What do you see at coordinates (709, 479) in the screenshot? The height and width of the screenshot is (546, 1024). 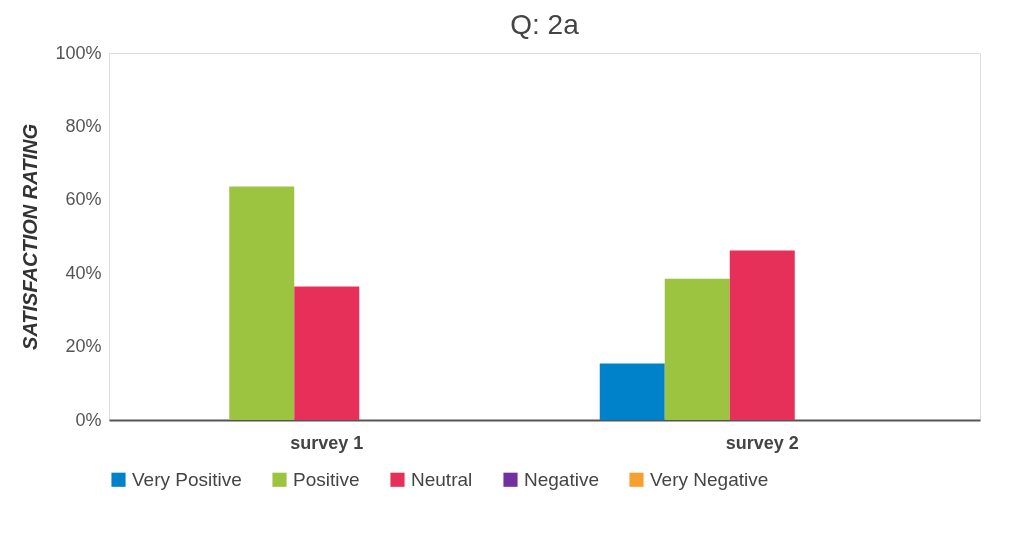 I see `legend-label: Very Negative` at bounding box center [709, 479].